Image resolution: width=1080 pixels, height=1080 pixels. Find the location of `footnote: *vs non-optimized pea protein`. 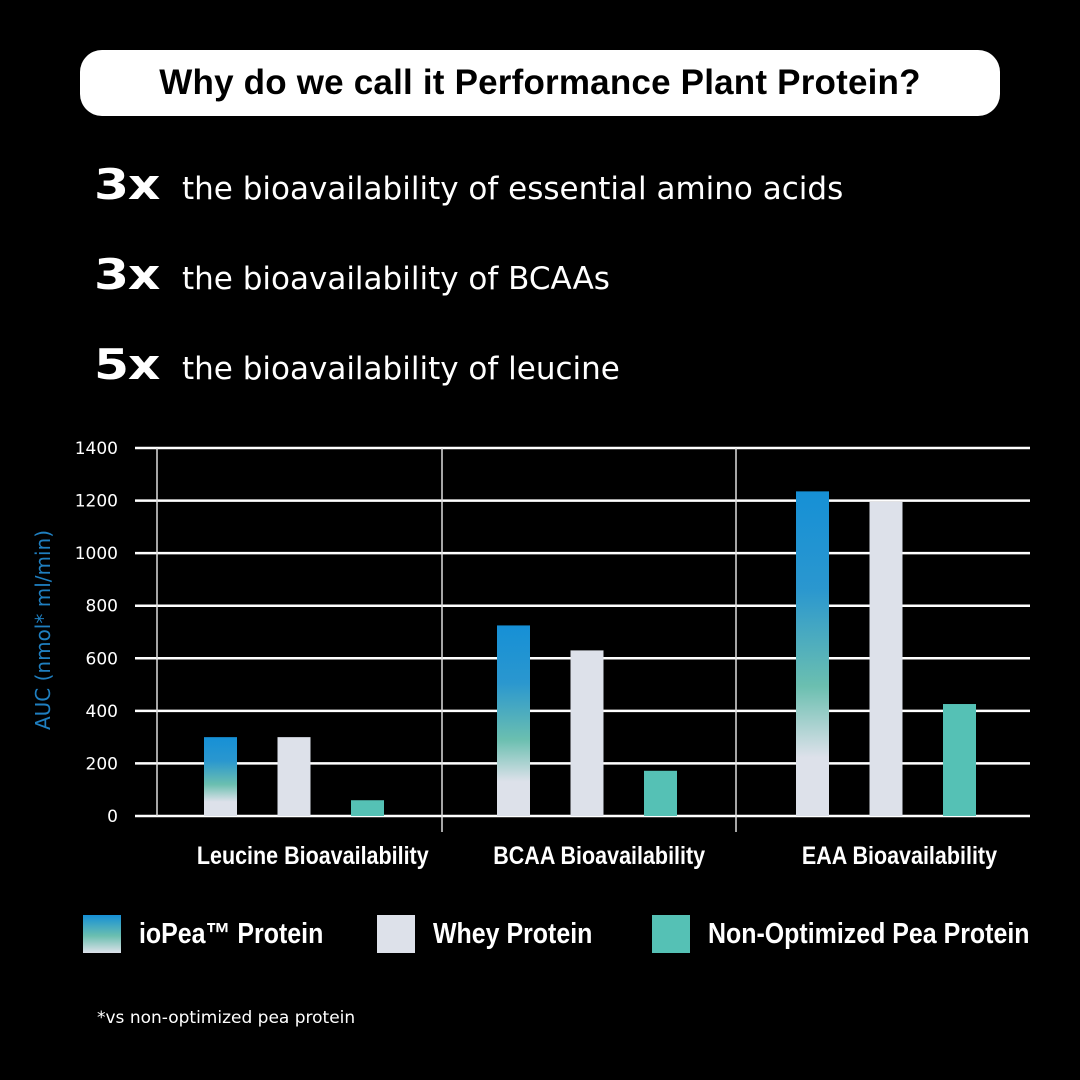

footnote: *vs non-optimized pea protein is located at coordinates (226, 1018).